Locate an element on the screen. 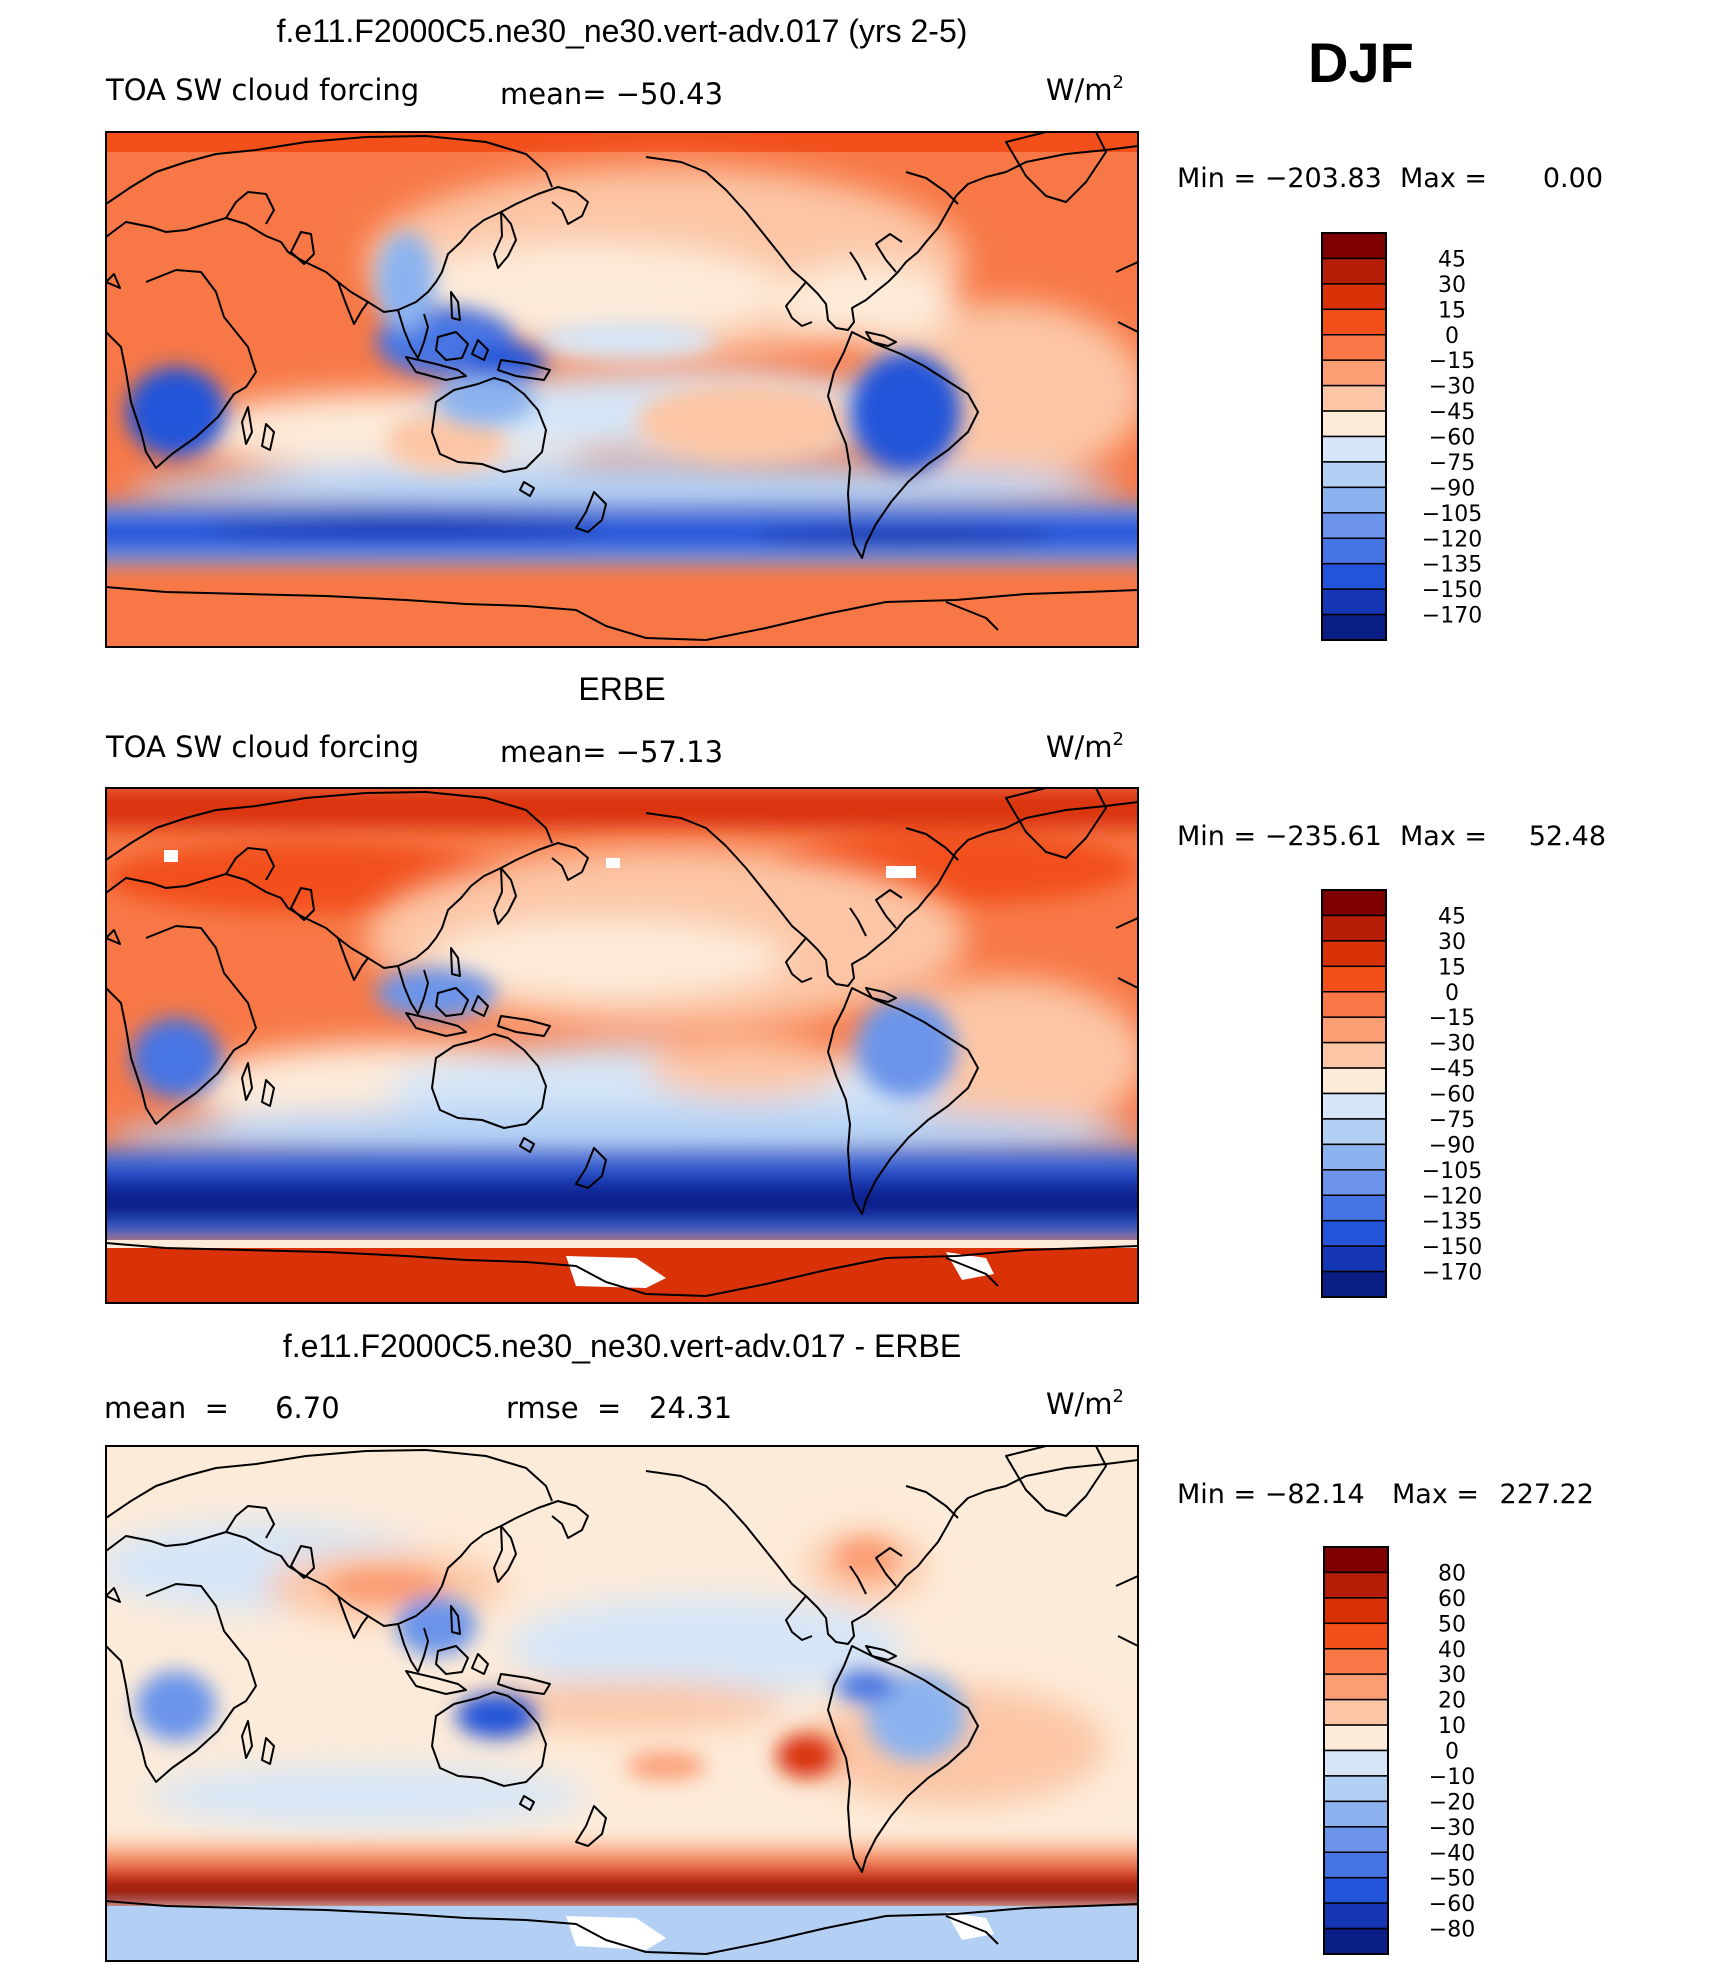 The height and width of the screenshot is (1969, 1710). max-value: 52.48 is located at coordinates (1567, 836).